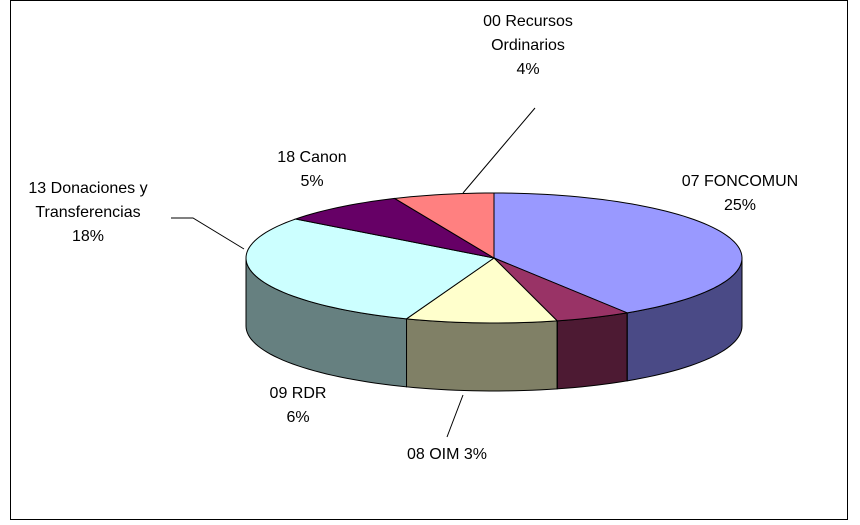 This screenshot has height=525, width=860. Describe the element at coordinates (311, 169) in the screenshot. I see `slice-label-18-canon-5: 18 Canon 5%` at that location.